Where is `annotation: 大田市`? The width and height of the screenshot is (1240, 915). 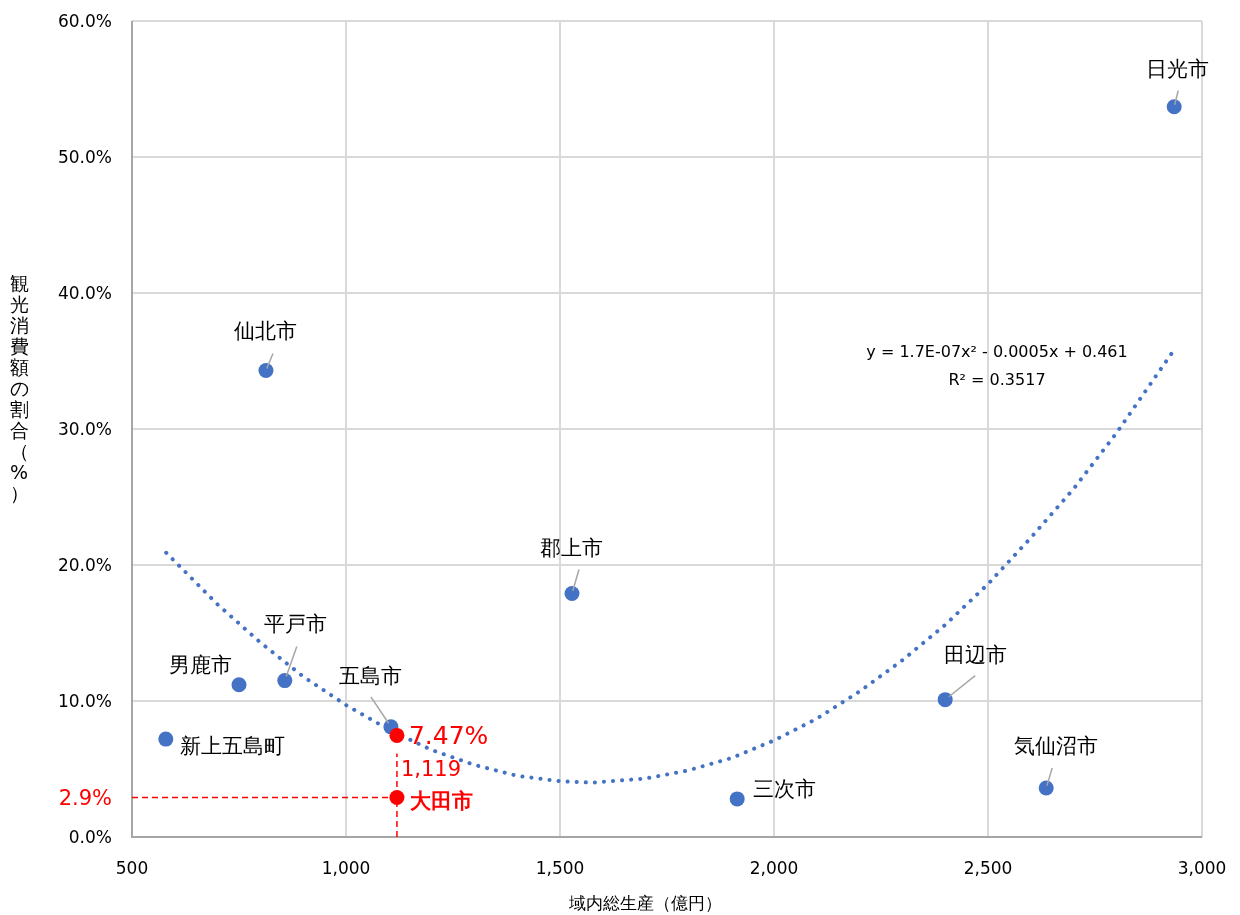
annotation: 大田市 is located at coordinates (441, 800).